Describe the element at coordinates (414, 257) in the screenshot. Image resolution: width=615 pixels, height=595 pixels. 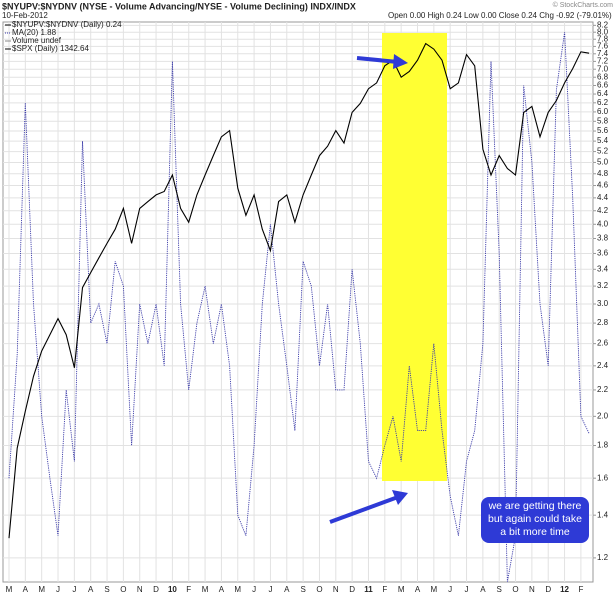
I see `highlight` at that location.